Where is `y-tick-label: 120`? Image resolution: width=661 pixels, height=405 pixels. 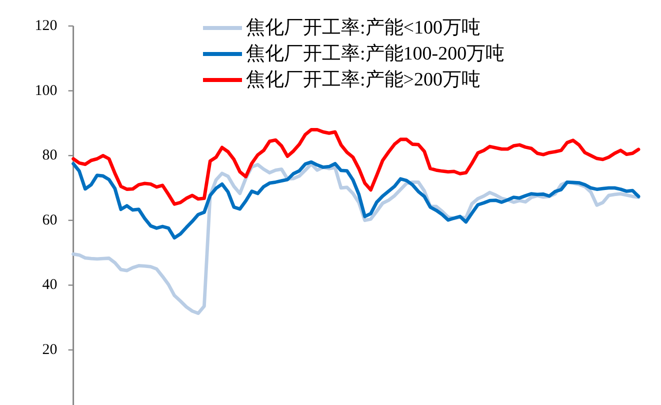
y-tick-label: 120 is located at coordinates (46, 26).